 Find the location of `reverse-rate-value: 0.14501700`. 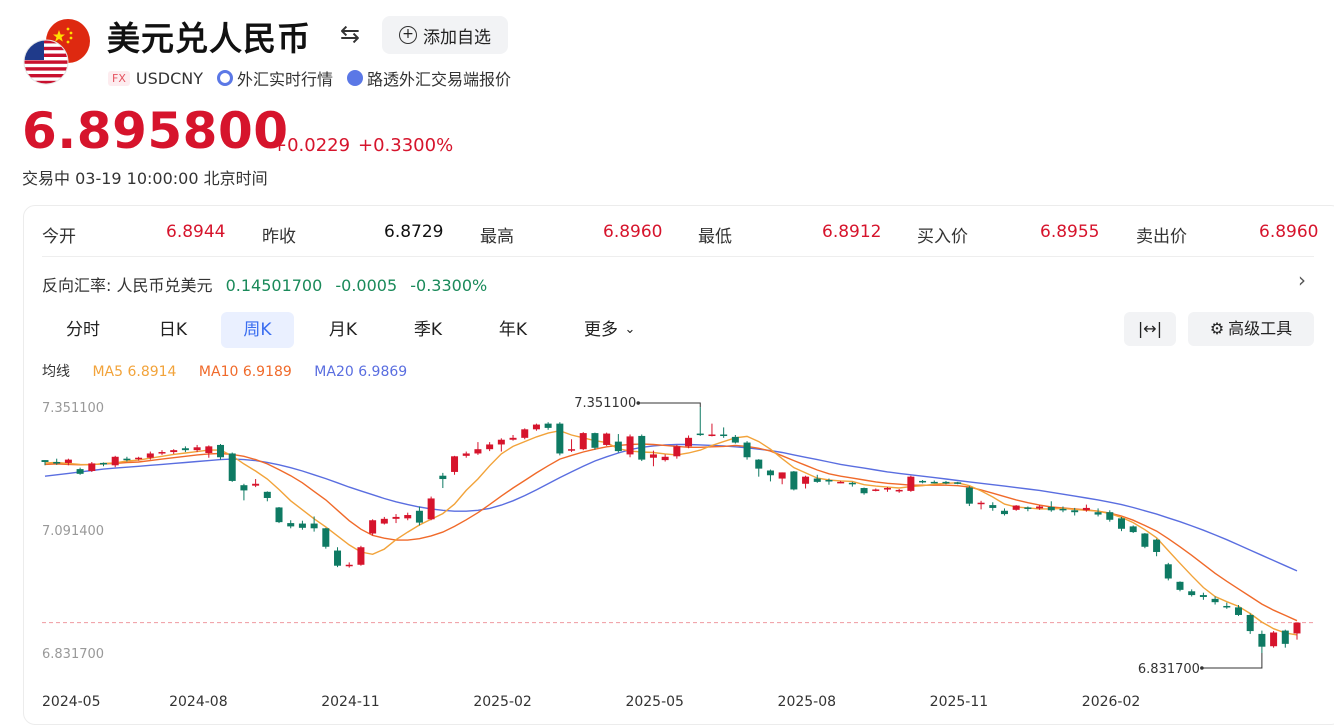

reverse-rate-value: 0.14501700 is located at coordinates (274, 285).